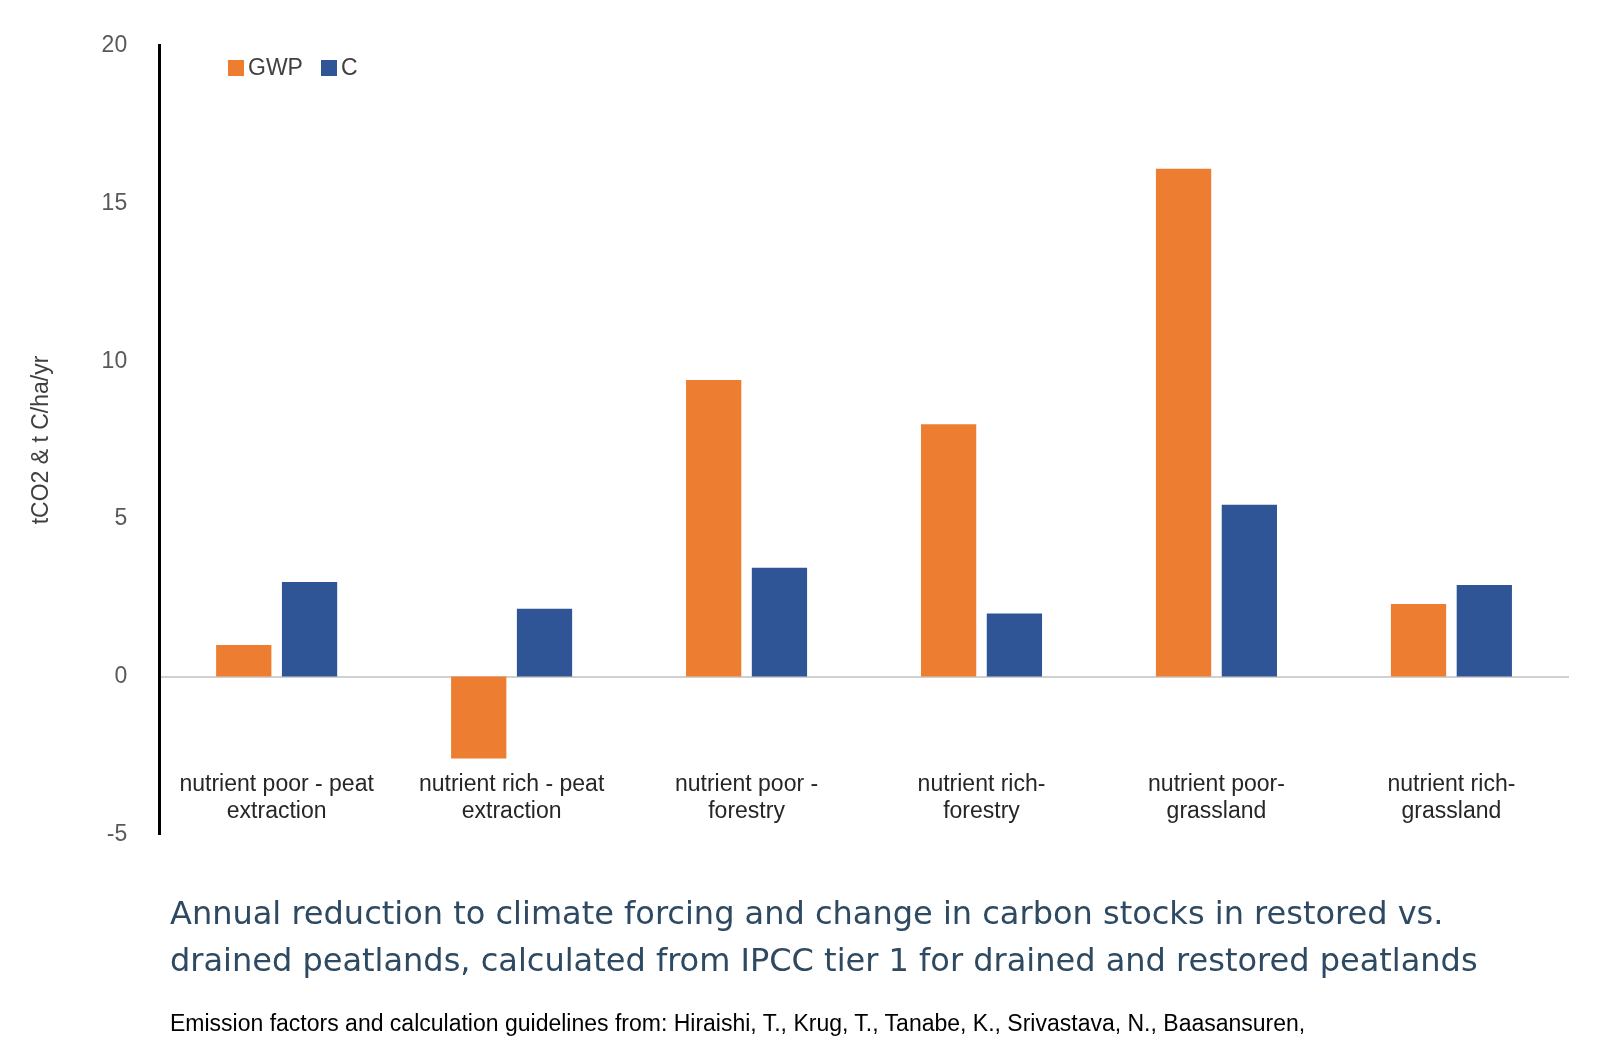 The height and width of the screenshot is (1047, 1611). What do you see at coordinates (114, 201) in the screenshot?
I see `y-tick-label: 15` at bounding box center [114, 201].